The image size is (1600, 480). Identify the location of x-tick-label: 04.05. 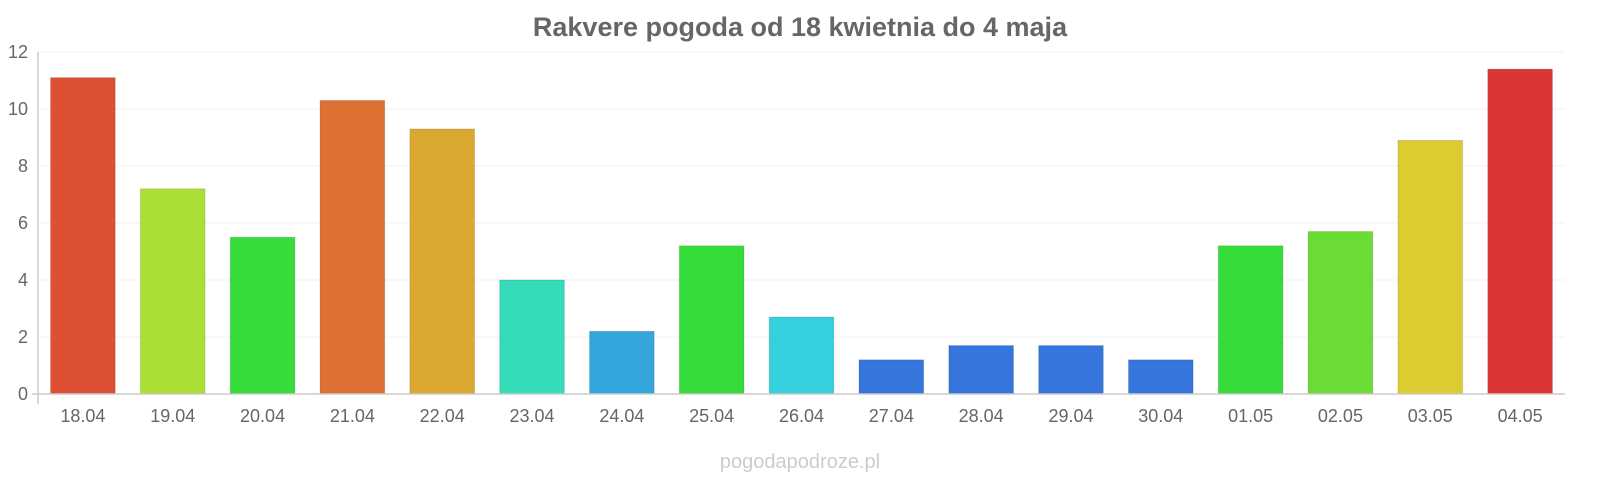
(1520, 416).